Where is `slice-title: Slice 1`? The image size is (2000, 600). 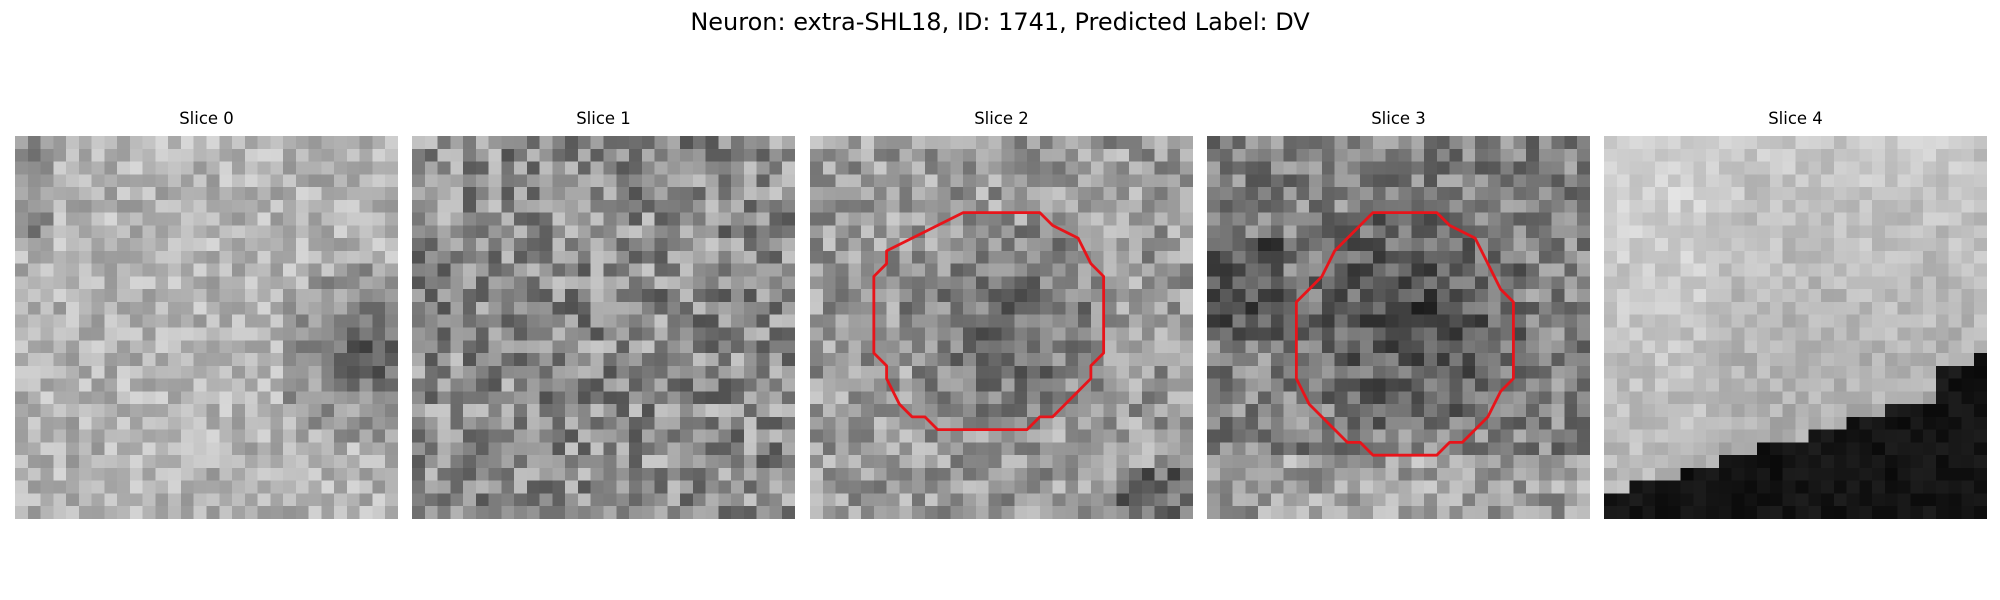 slice-title: Slice 1 is located at coordinates (603, 118).